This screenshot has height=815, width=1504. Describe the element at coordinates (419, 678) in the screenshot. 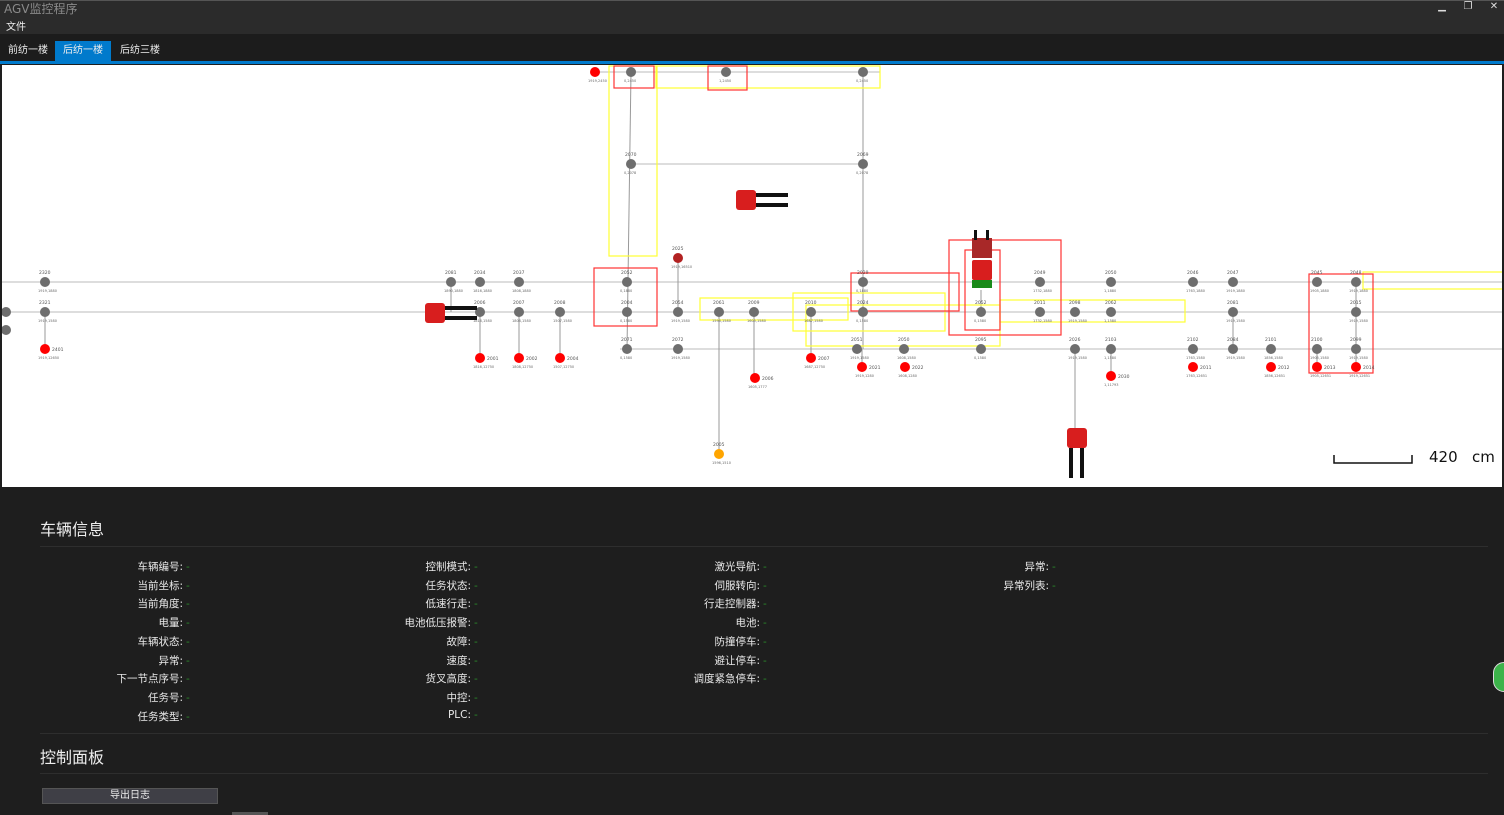

I see `info-field: 货叉高度: -` at that location.